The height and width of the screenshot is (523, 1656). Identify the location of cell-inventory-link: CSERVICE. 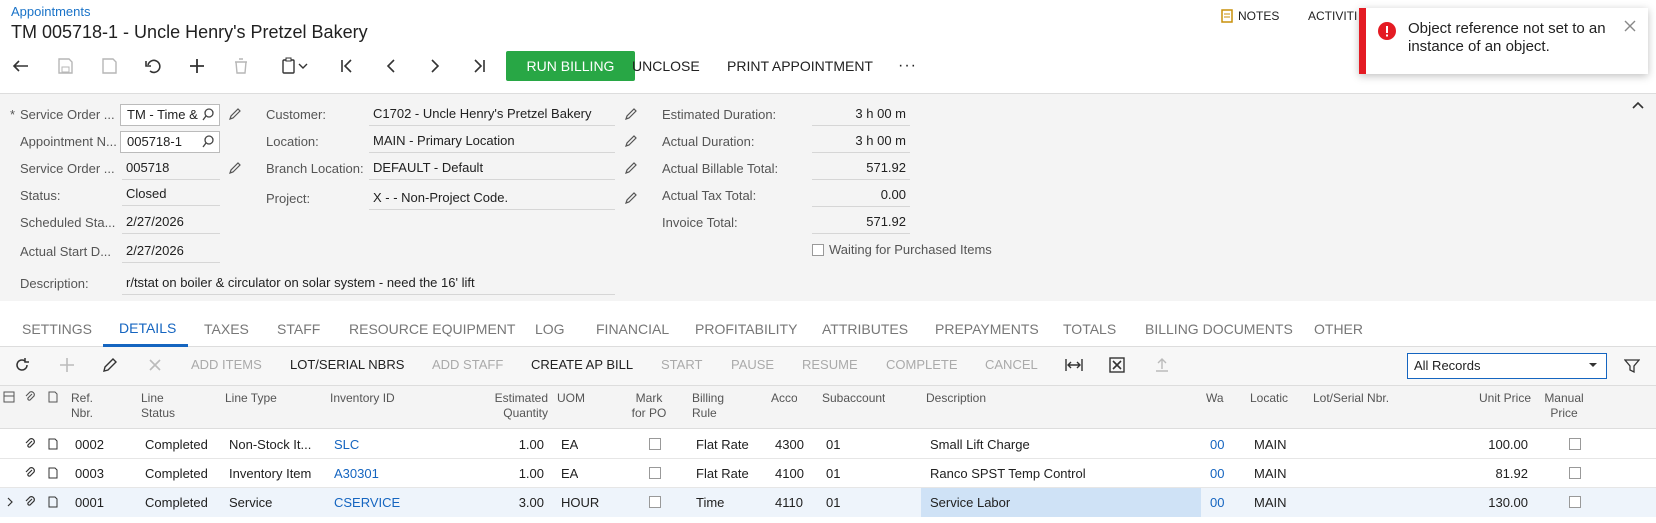
(367, 502).